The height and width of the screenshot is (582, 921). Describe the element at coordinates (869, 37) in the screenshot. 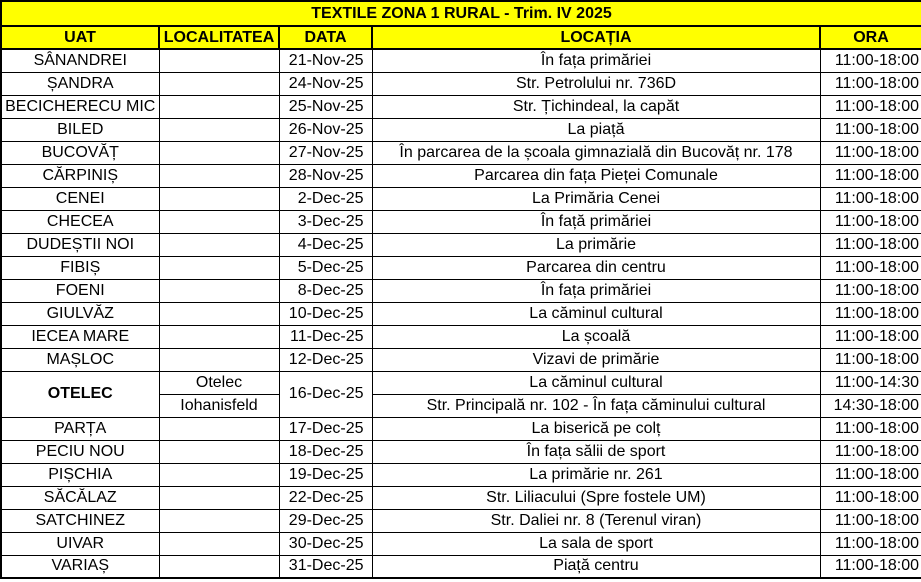

I see `column-header-ora: ORA` at that location.